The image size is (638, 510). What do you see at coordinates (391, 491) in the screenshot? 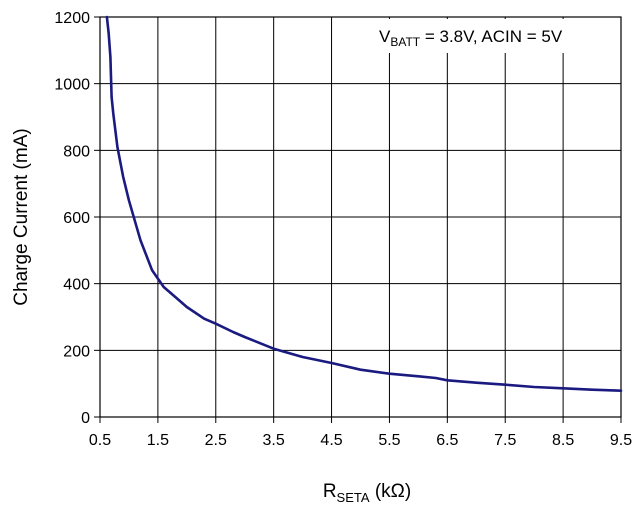
I see `x-axis-title-rest: (kΩ)` at bounding box center [391, 491].